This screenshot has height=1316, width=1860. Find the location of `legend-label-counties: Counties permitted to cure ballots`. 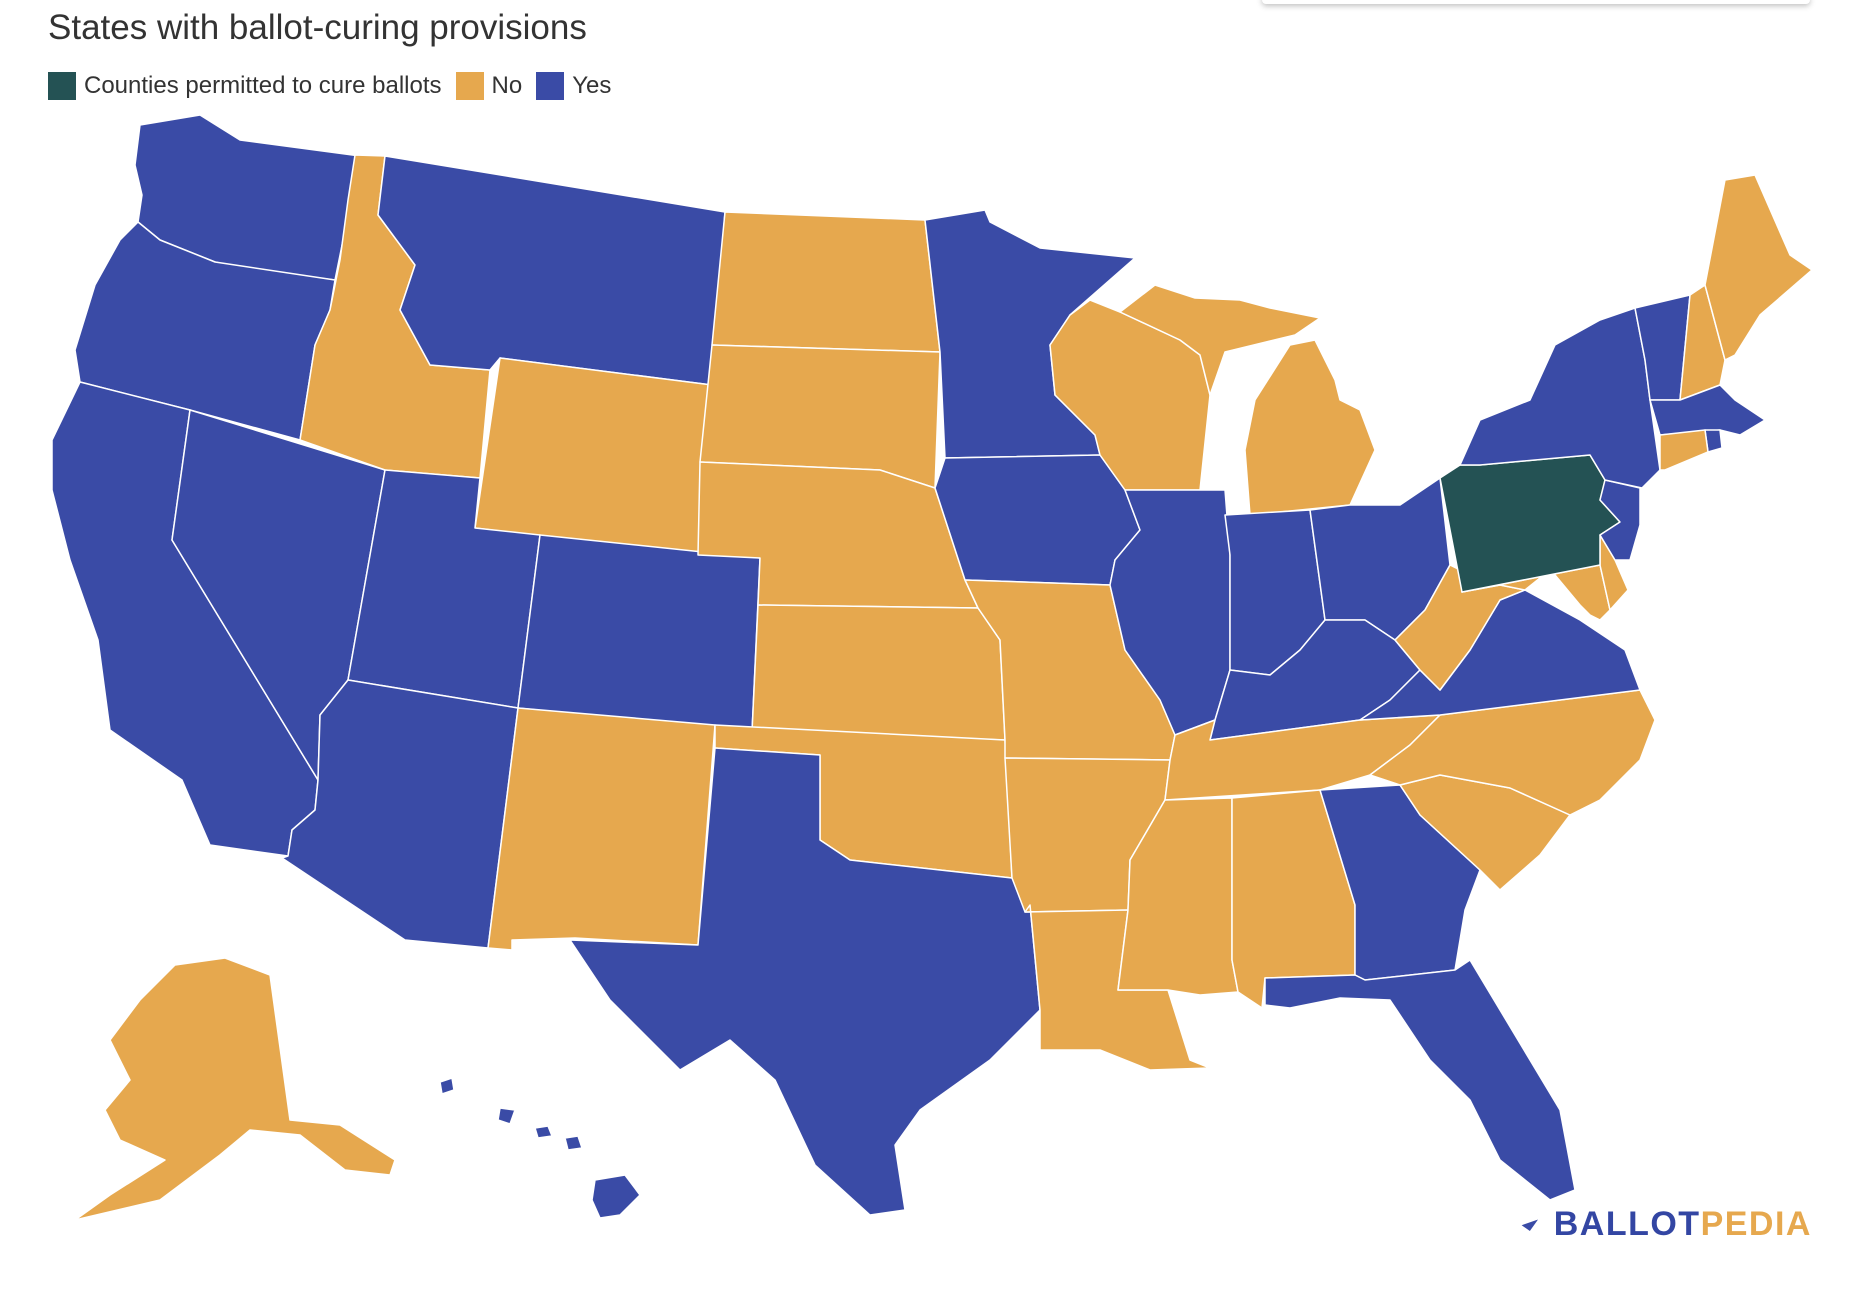

legend-label-counties: Counties permitted to cure ballots is located at coordinates (263, 85).